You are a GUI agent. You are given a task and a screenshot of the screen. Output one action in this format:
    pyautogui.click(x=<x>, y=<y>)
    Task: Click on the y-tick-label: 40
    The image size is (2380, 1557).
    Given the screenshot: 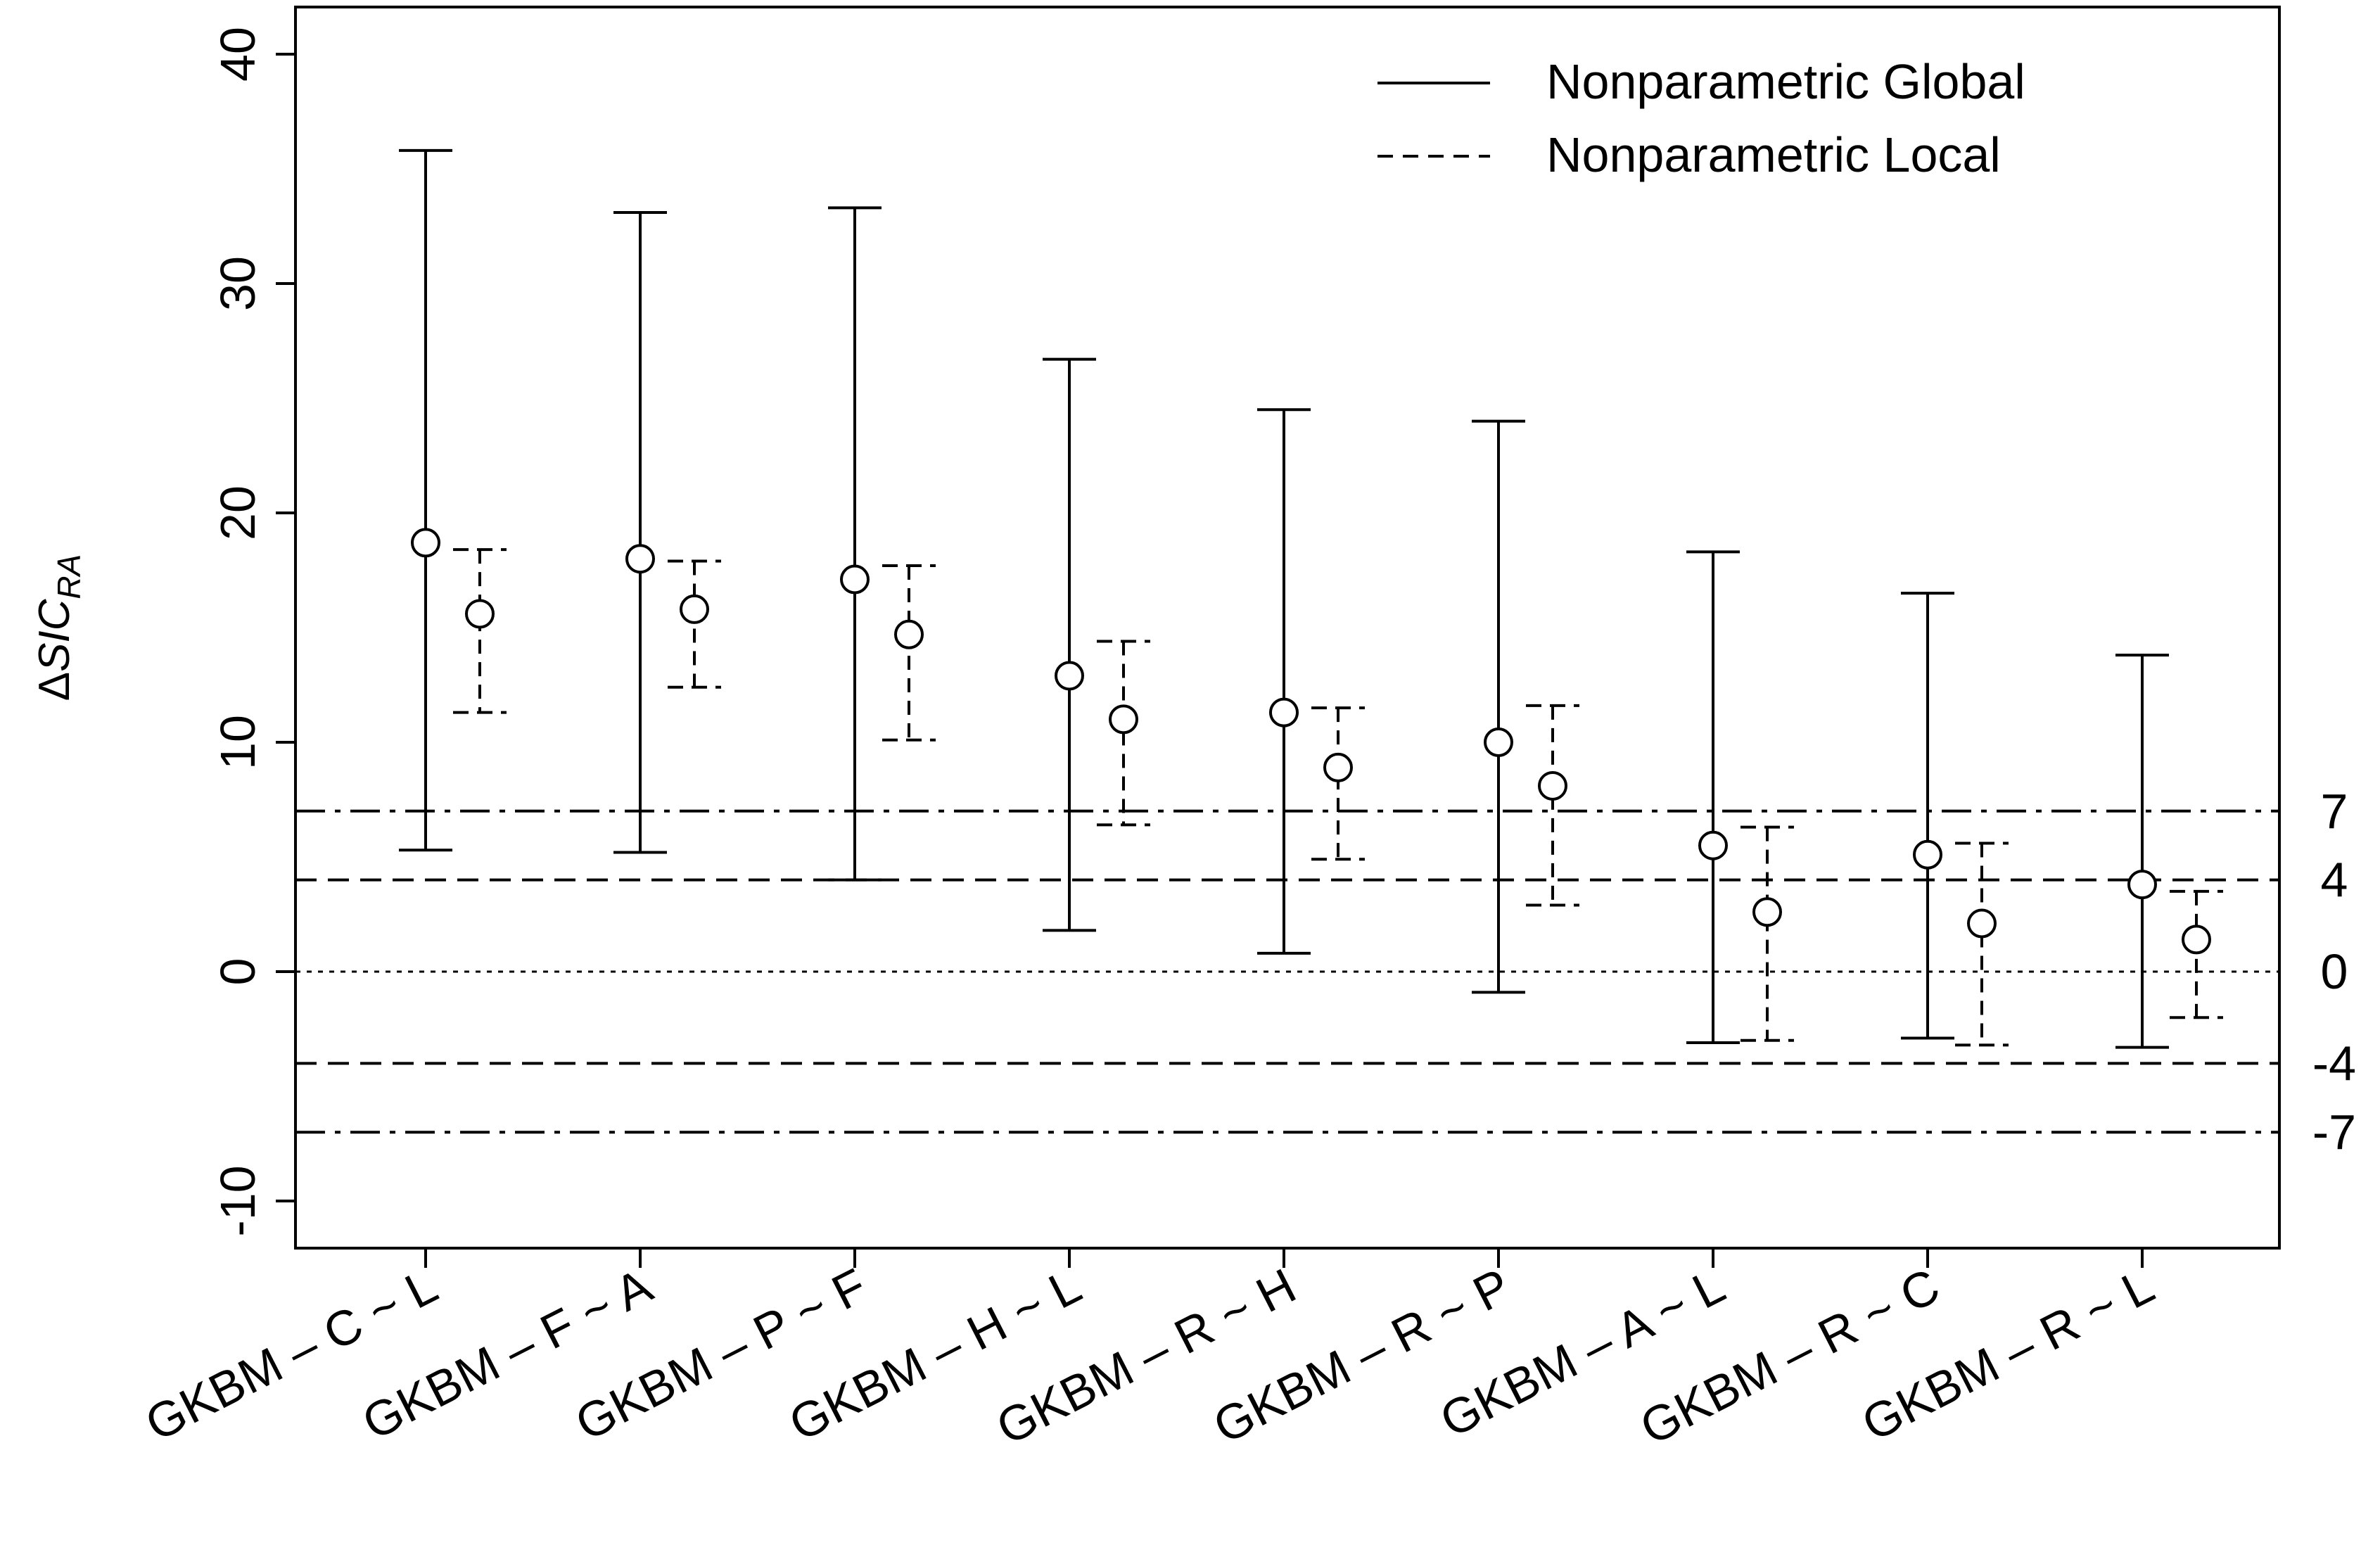 What is the action you would take?
    pyautogui.click(x=238, y=54)
    